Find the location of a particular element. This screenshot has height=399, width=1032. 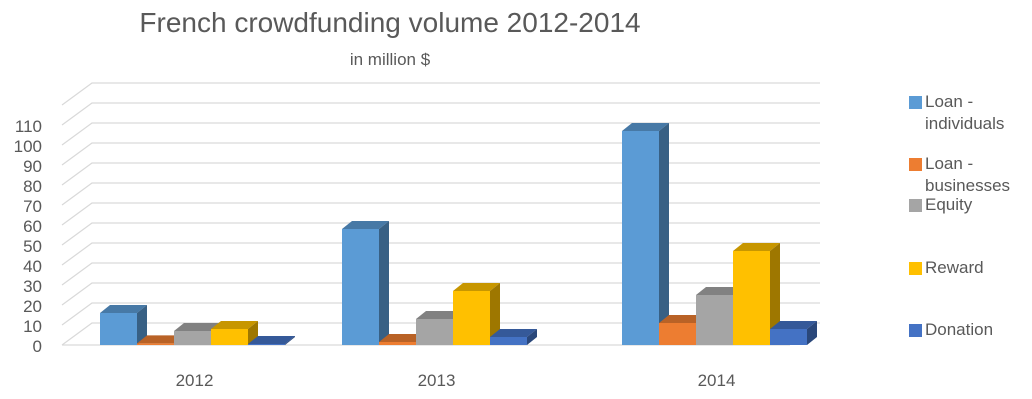

y-tick-label: 30 is located at coordinates (32, 286).